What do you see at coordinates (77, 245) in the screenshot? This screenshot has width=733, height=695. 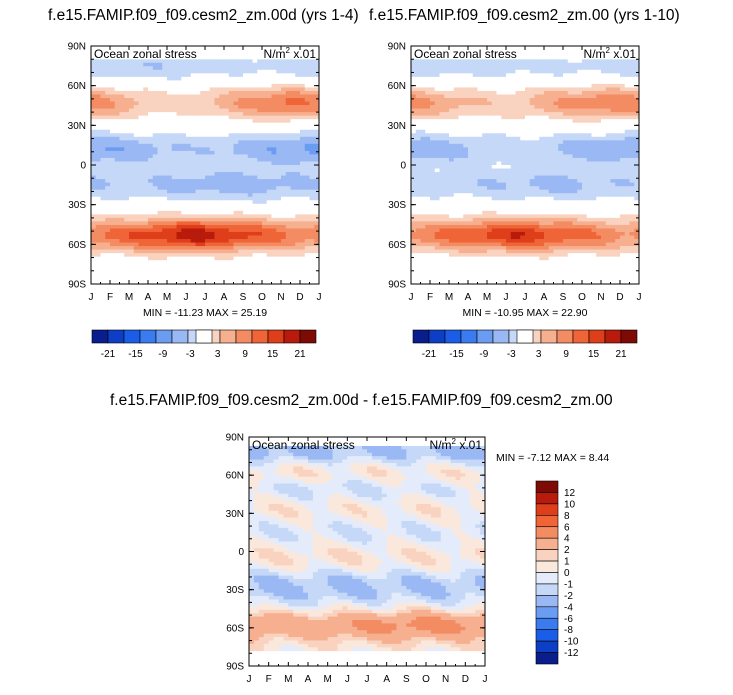 I see `y-tick-label: 60S` at bounding box center [77, 245].